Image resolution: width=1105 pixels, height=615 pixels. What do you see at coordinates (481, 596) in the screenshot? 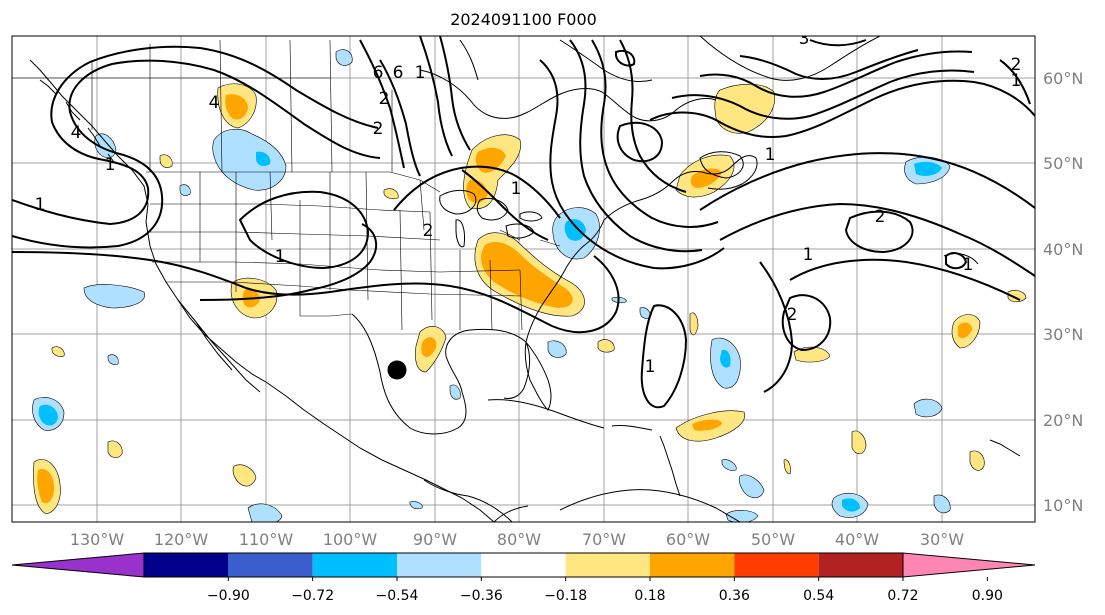
I see `colorbar-tick-label: −0.36` at bounding box center [481, 596].